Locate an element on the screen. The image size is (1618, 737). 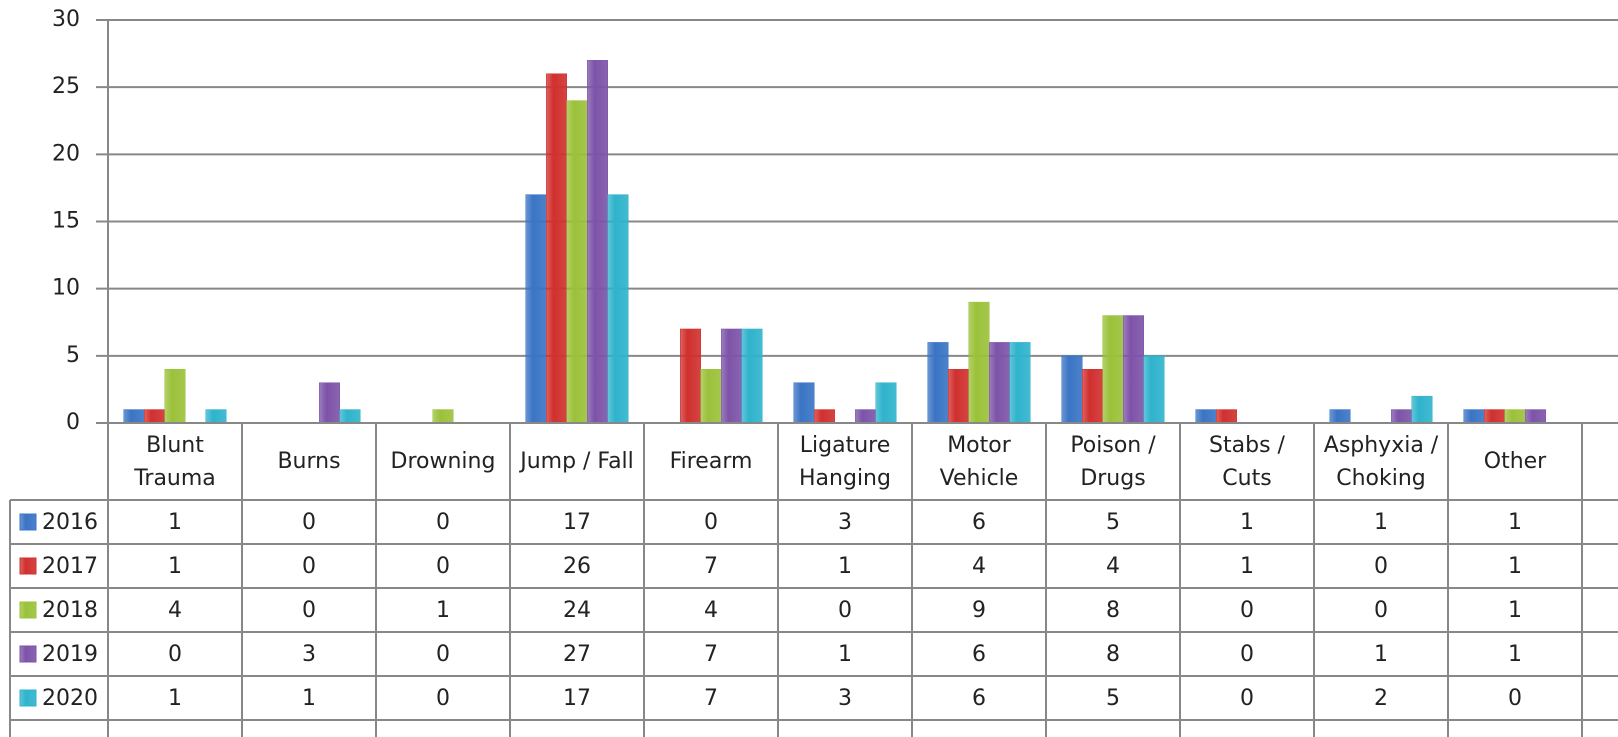
legend-label: 2019 is located at coordinates (70, 654).